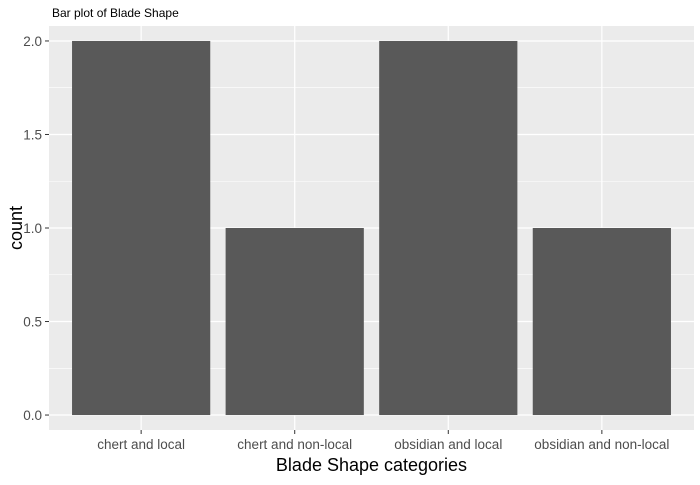 The width and height of the screenshot is (700, 485). What do you see at coordinates (141, 444) in the screenshot?
I see `x-tick-label: chert and local` at bounding box center [141, 444].